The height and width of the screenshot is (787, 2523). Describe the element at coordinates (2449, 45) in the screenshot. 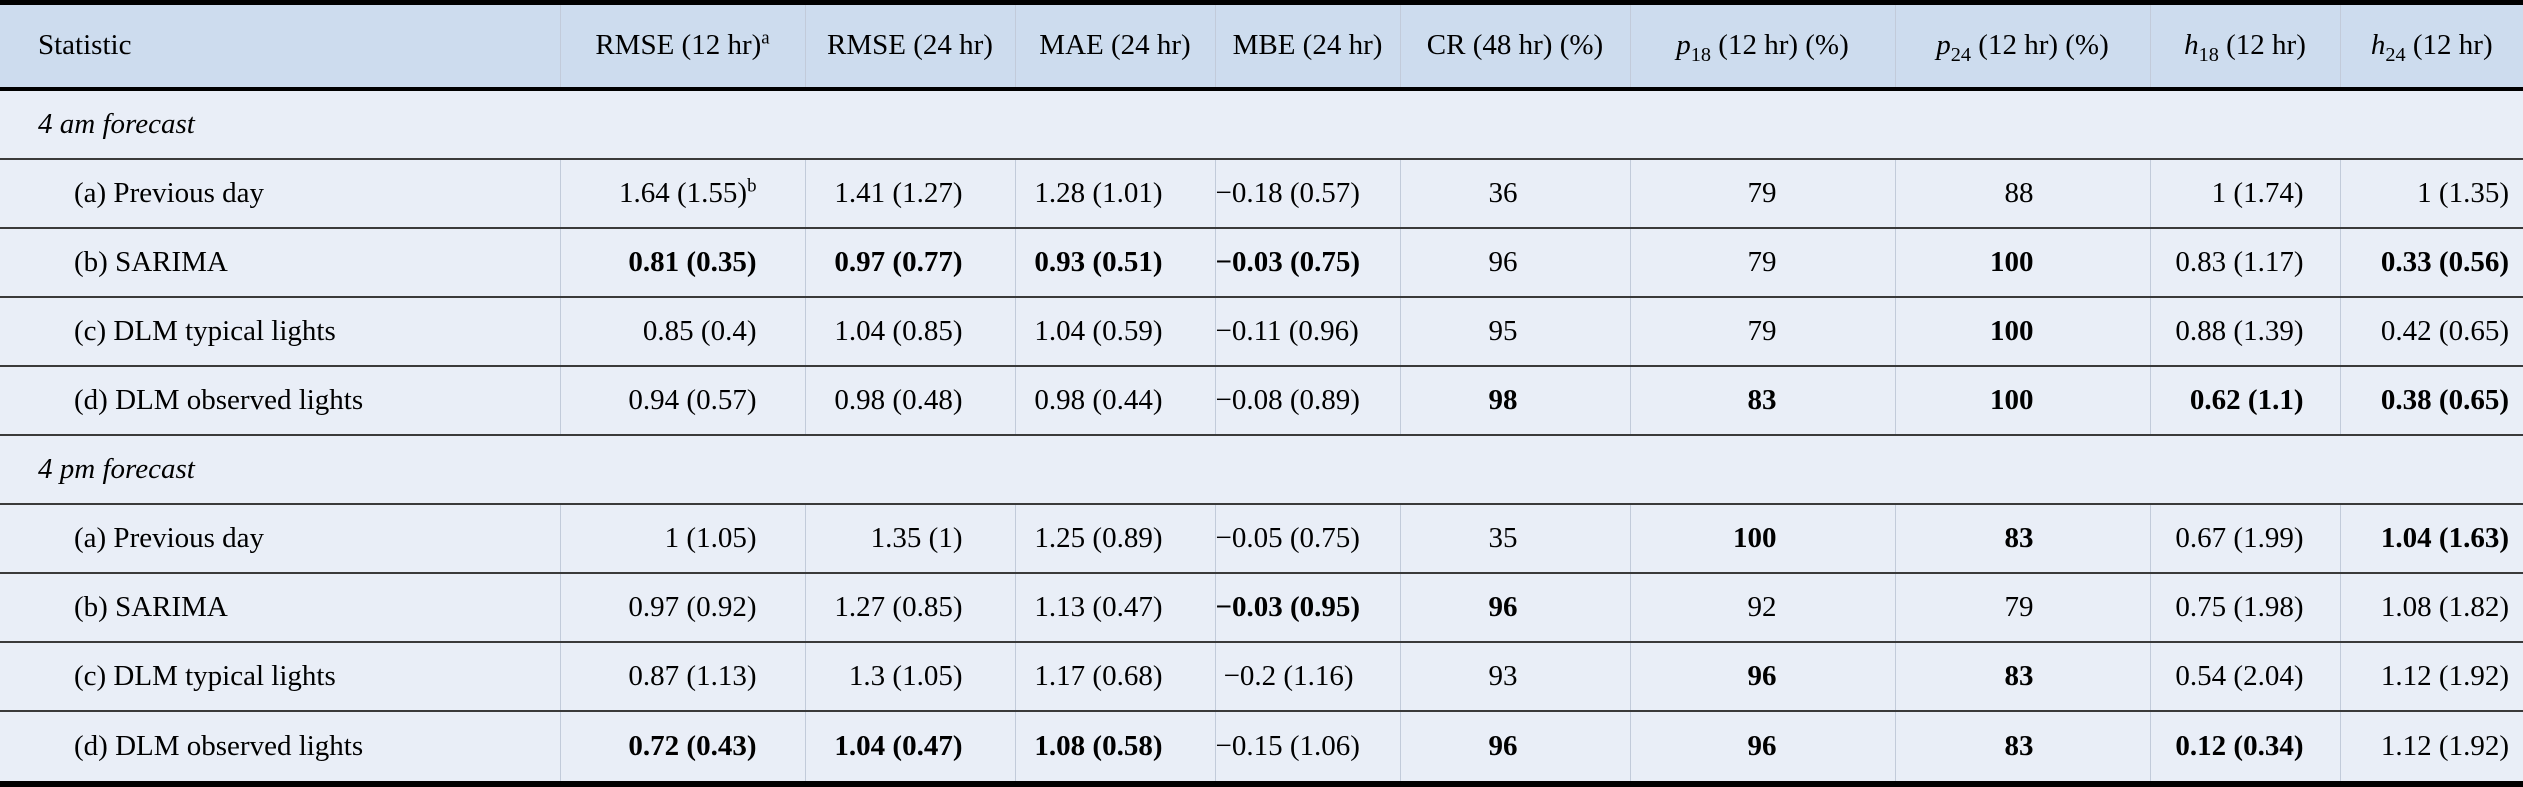

I see `column-header-label: (12 hr)` at that location.